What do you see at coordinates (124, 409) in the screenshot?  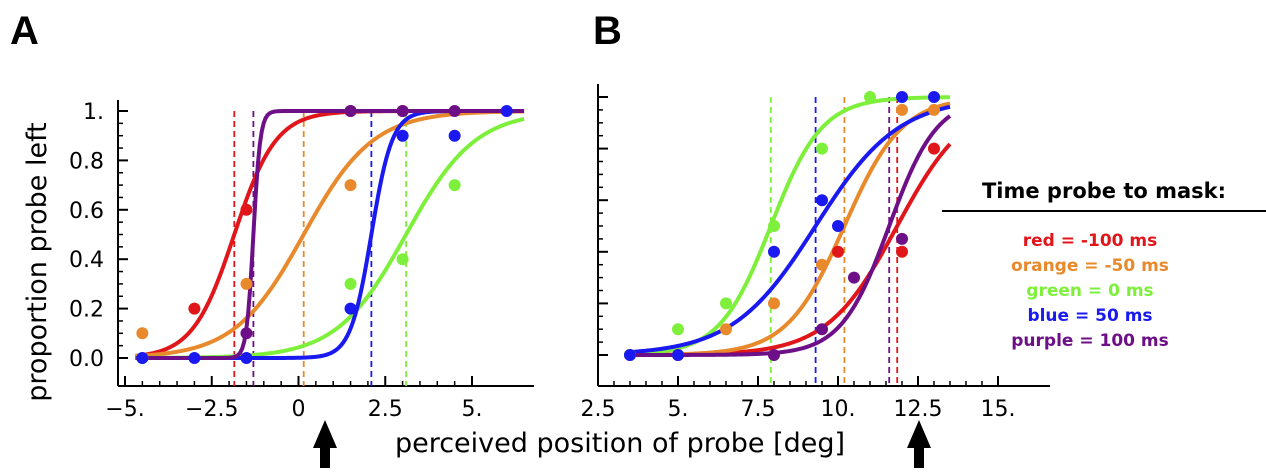 I see `x-tick-label: −5.` at bounding box center [124, 409].